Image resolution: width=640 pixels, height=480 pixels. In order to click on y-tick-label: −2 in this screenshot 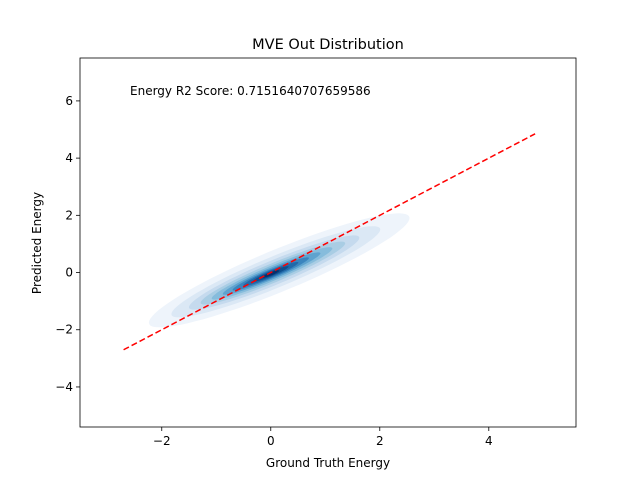, I will do `click(64, 330)`.